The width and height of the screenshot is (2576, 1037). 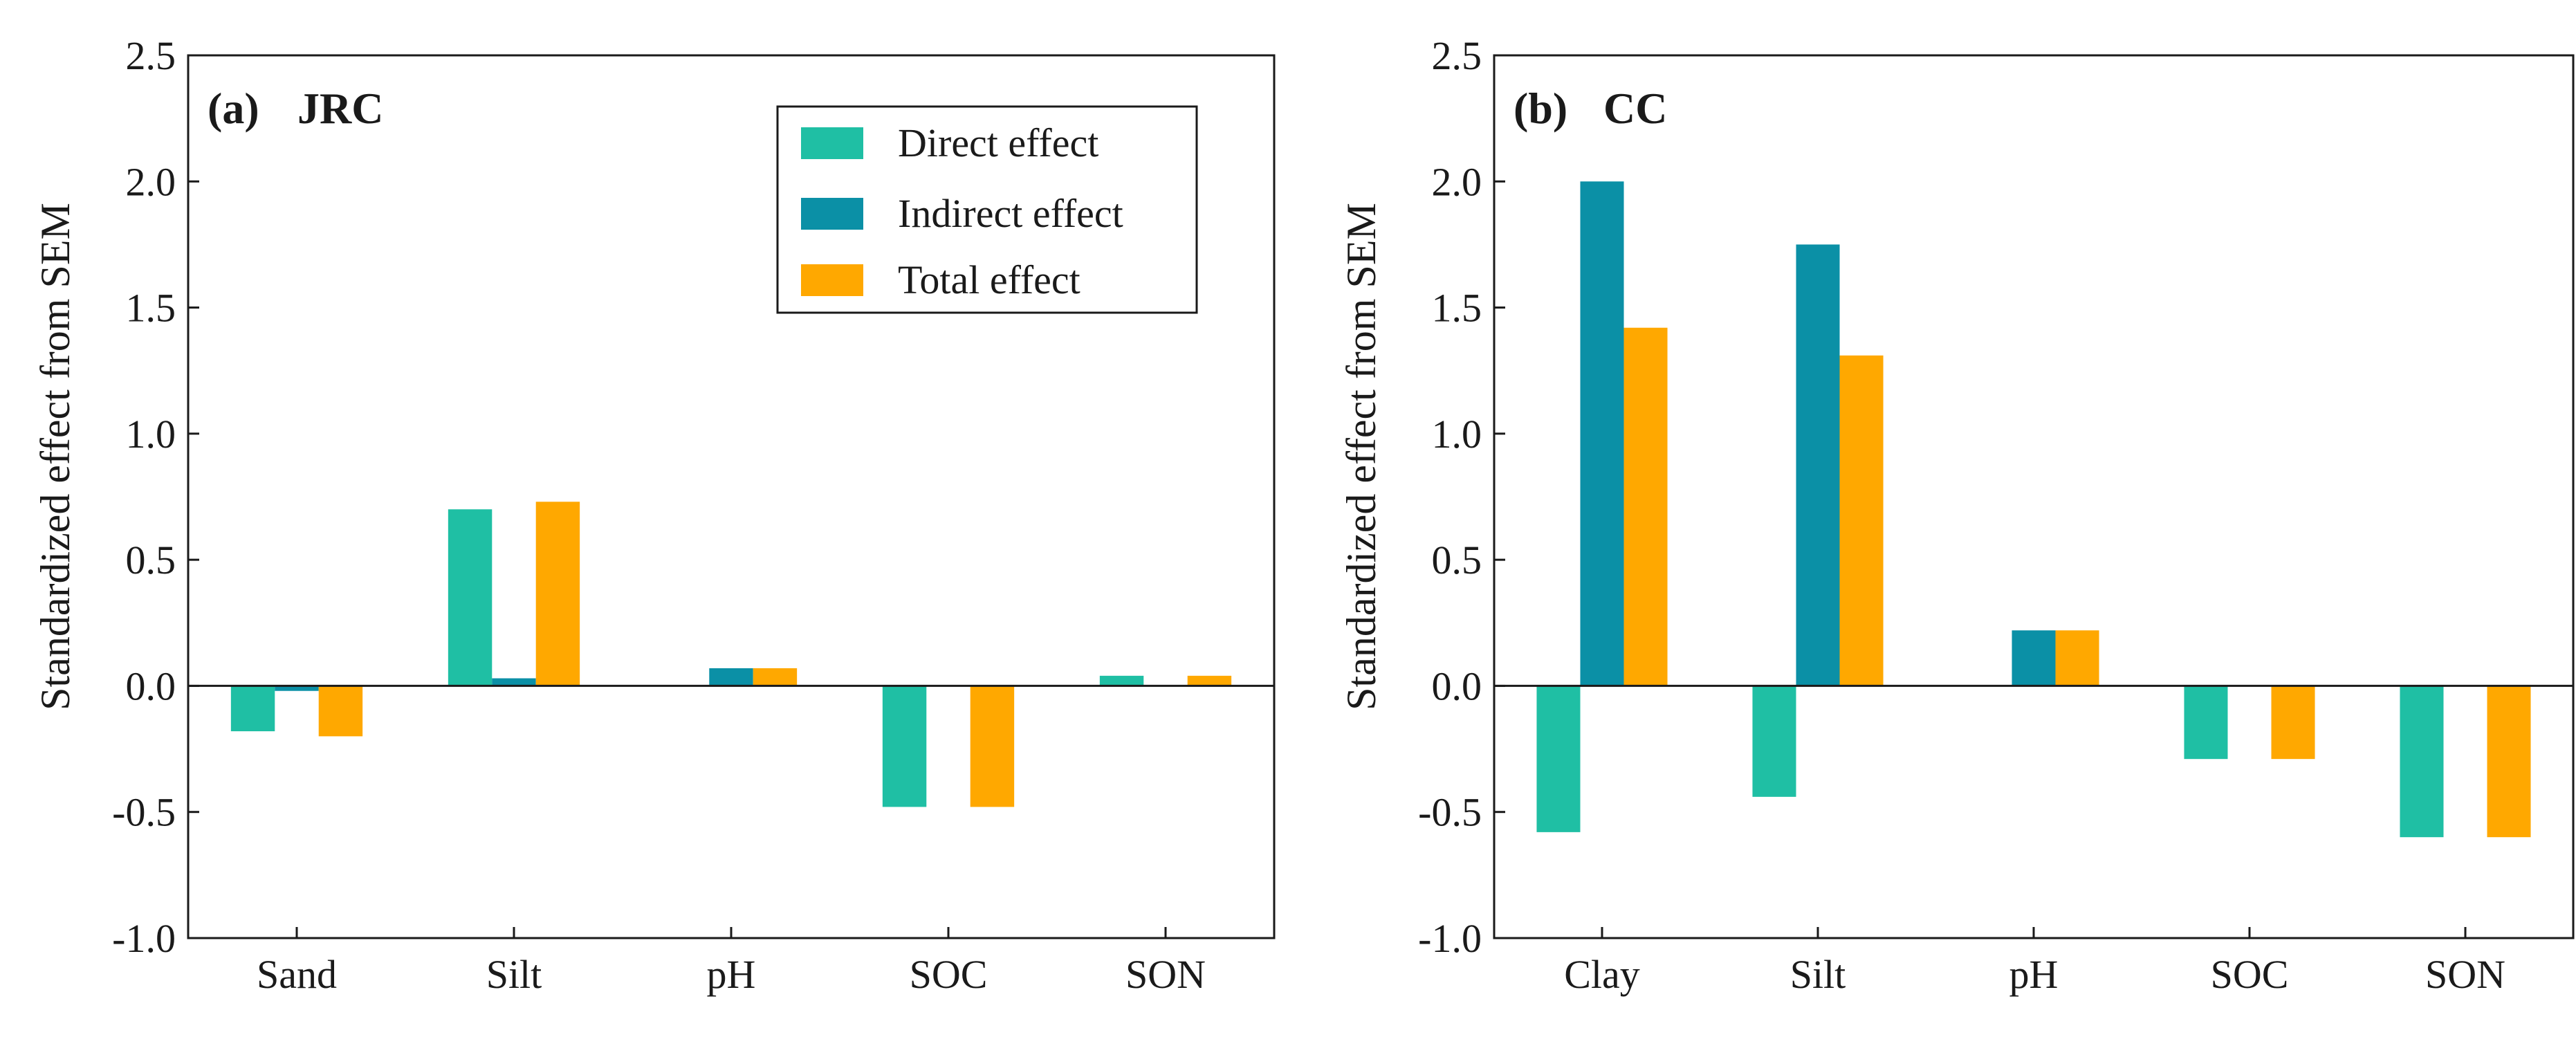 I want to click on panel-a-bars, so click(x=731, y=654).